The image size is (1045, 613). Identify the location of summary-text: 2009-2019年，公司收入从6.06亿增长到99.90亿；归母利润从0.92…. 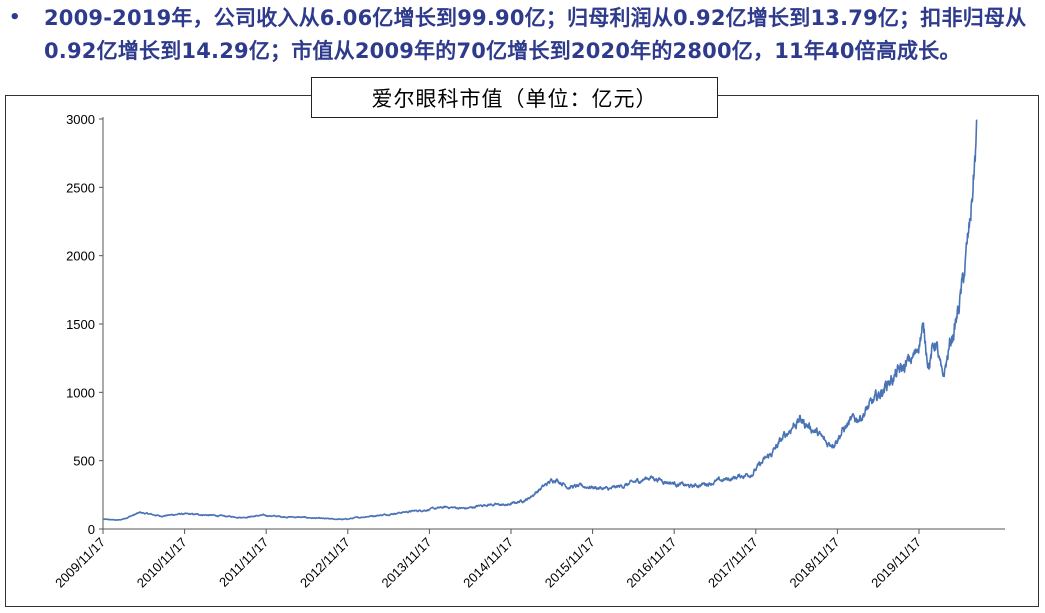
(535, 34).